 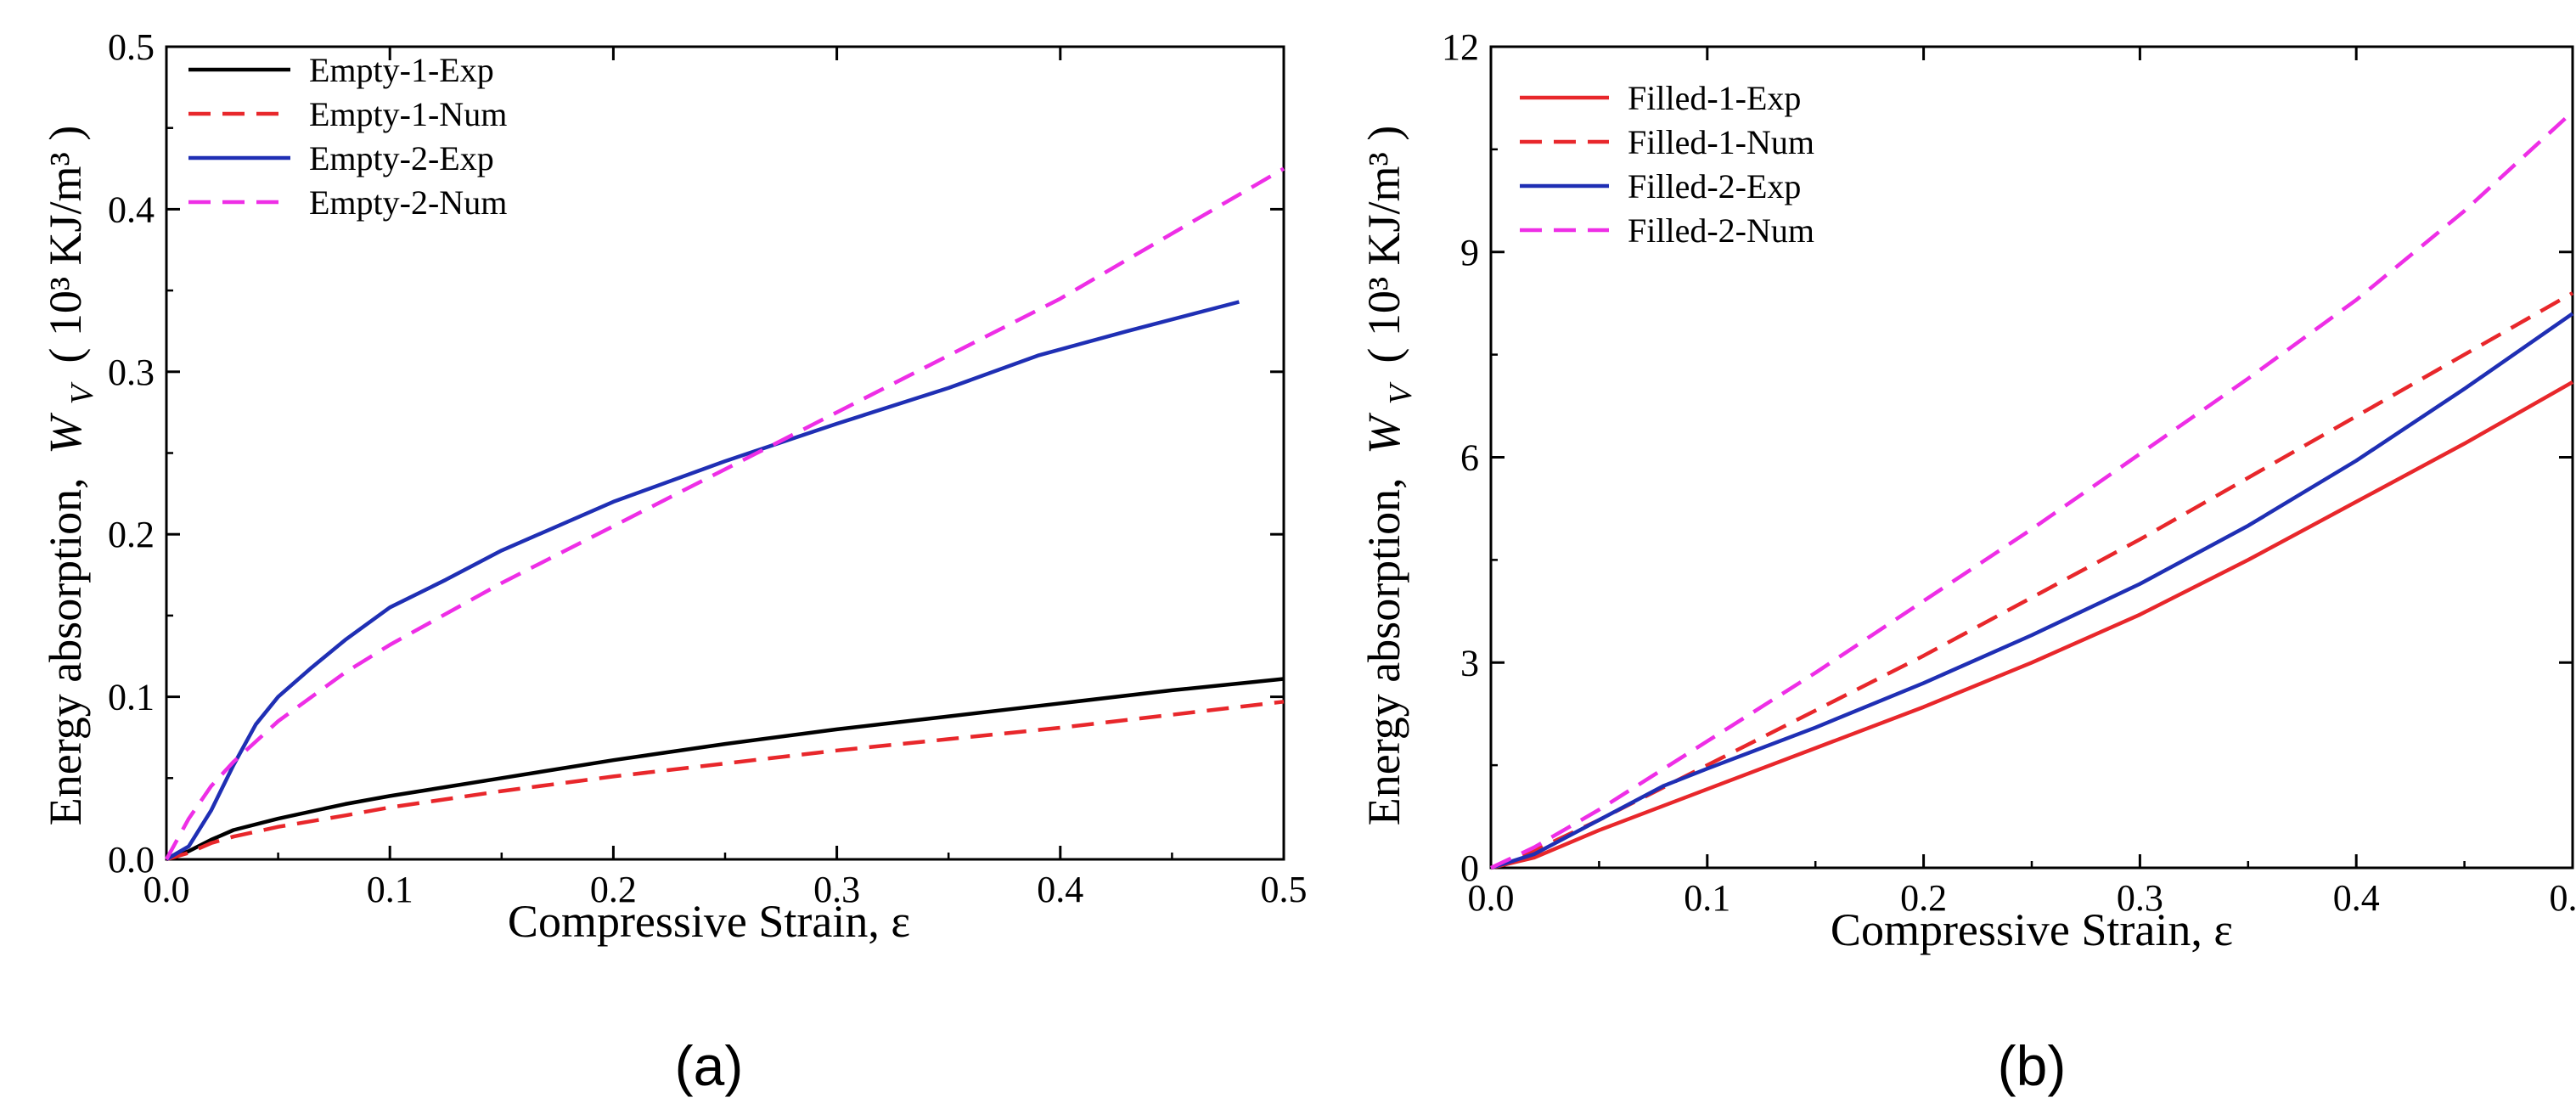 What do you see at coordinates (1721, 142) in the screenshot?
I see `legend-label-filled-1-num: Filled-1-Num` at bounding box center [1721, 142].